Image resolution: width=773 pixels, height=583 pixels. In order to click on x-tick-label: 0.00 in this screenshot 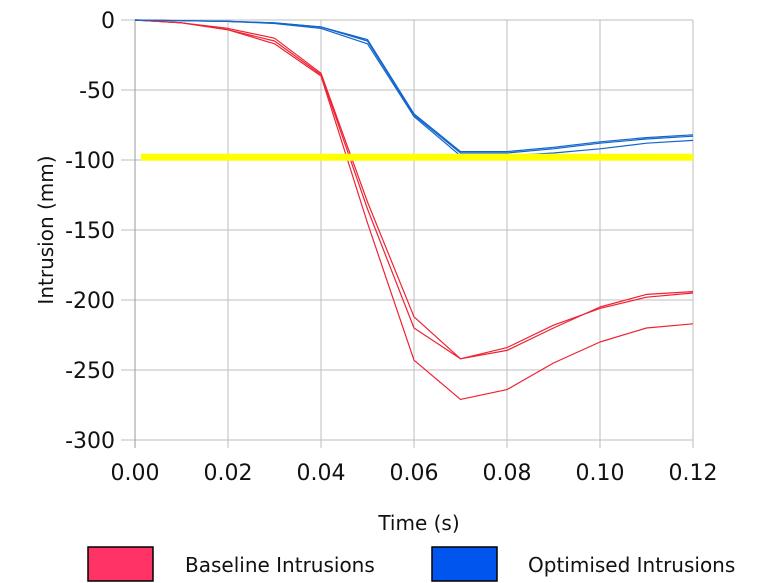, I will do `click(135, 473)`.